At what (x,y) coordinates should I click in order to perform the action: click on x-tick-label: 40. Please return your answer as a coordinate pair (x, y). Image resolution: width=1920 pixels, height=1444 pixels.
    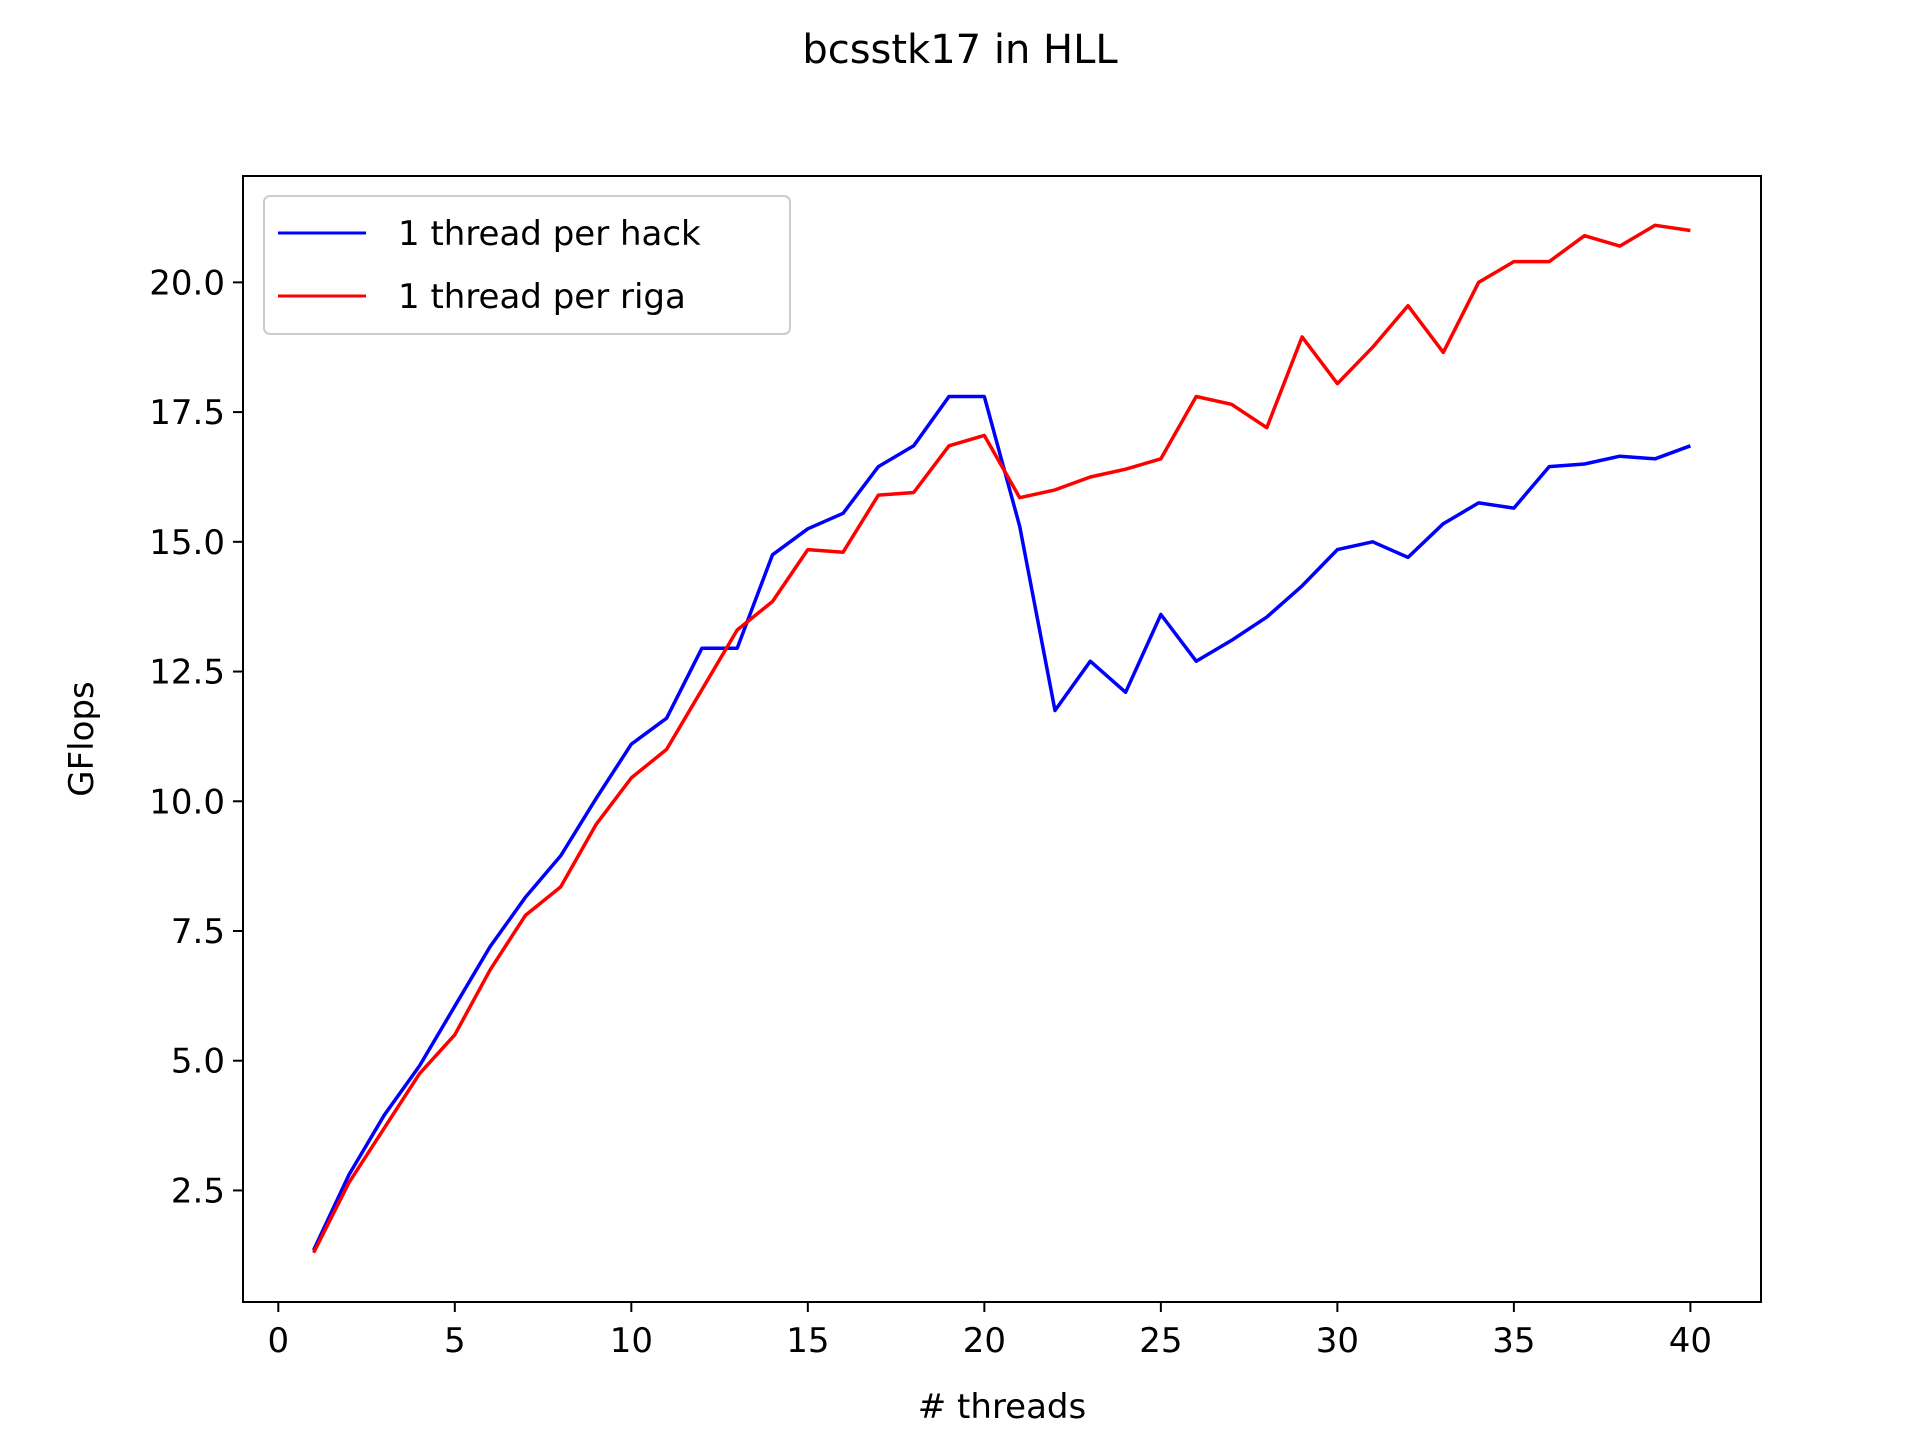
    Looking at the image, I should click on (1690, 1341).